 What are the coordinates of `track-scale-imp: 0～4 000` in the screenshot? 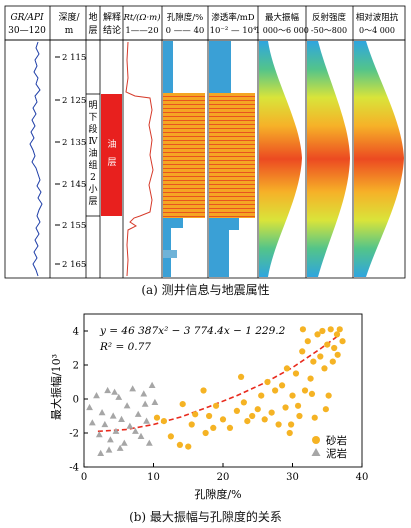 It's located at (377, 30).